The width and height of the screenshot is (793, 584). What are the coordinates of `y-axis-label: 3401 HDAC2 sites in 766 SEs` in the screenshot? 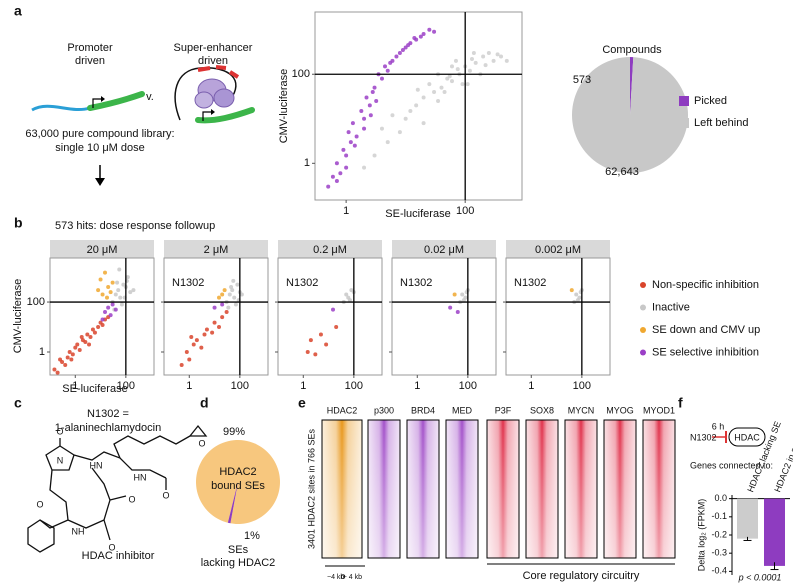 It's located at (311, 488).